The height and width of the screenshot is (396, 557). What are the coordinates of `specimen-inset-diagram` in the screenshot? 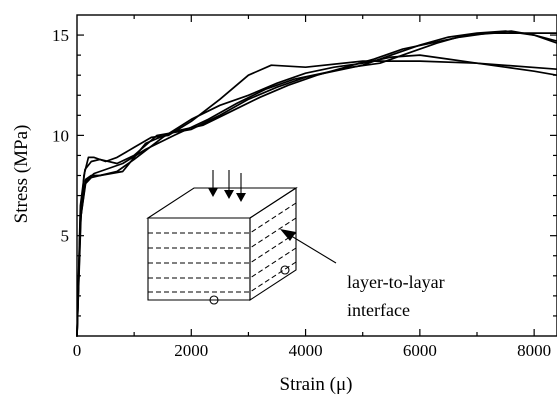 It's located at (241, 237).